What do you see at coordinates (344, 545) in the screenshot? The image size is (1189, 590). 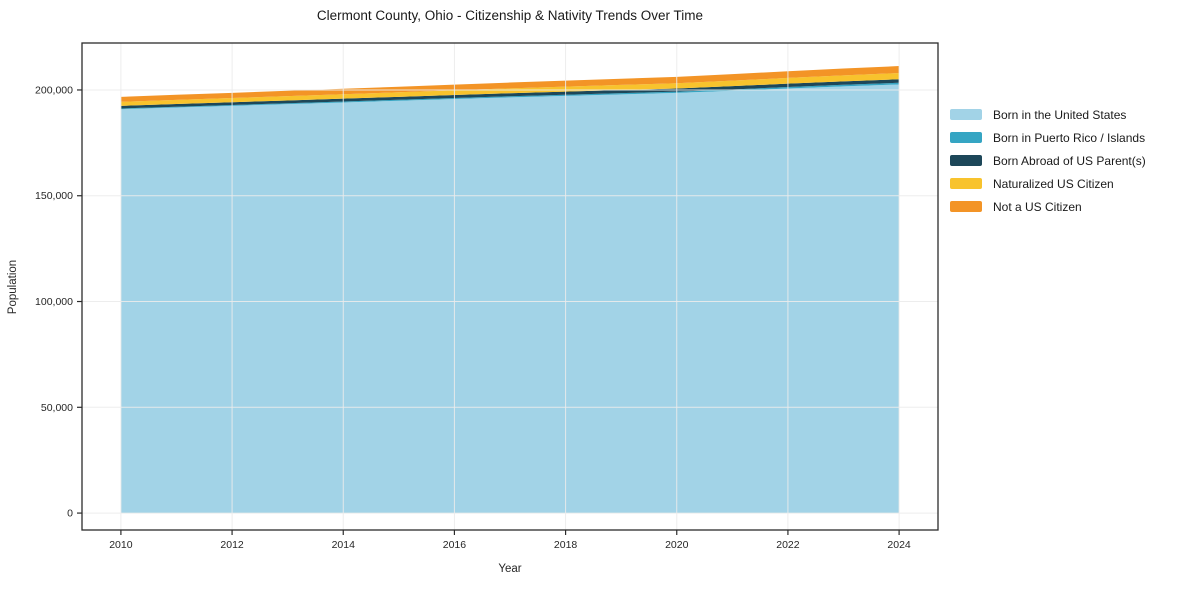 I see `x-tick-label: 2014` at bounding box center [344, 545].